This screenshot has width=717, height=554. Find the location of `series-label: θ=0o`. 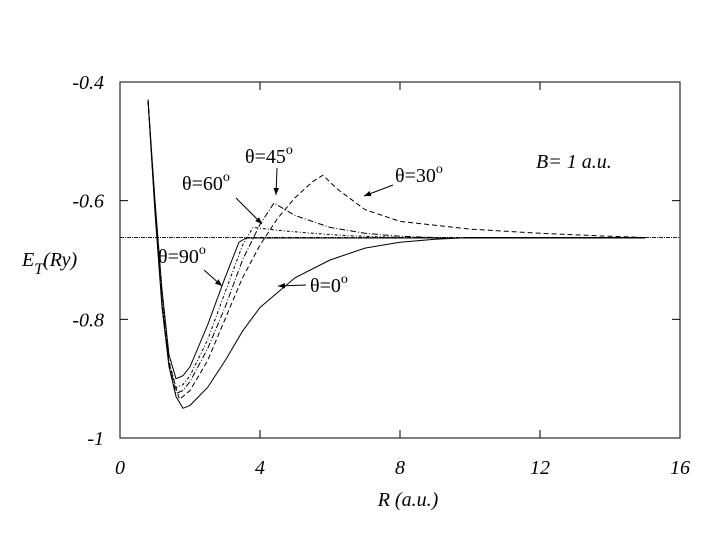

series-label: θ=0o is located at coordinates (329, 284).